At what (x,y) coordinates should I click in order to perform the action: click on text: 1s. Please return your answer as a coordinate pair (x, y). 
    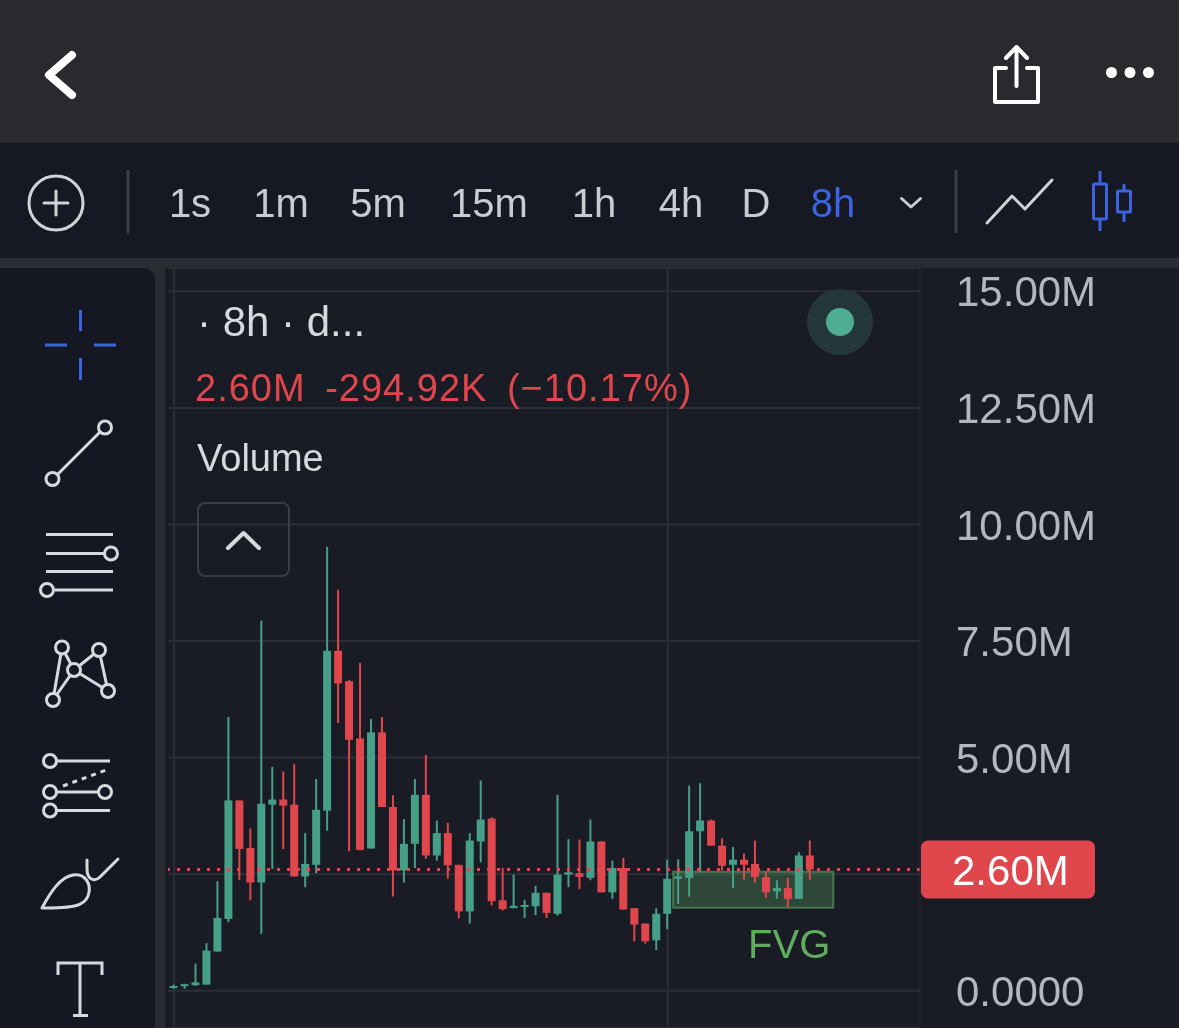
    Looking at the image, I should click on (190, 203).